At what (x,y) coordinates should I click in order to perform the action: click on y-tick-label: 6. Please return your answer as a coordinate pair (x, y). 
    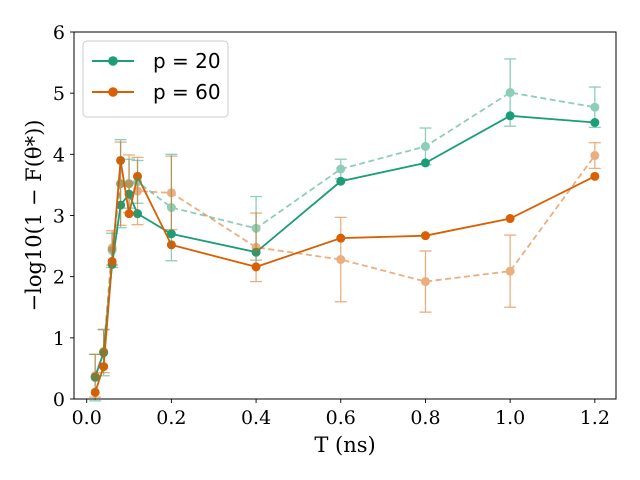
    Looking at the image, I should click on (59, 33).